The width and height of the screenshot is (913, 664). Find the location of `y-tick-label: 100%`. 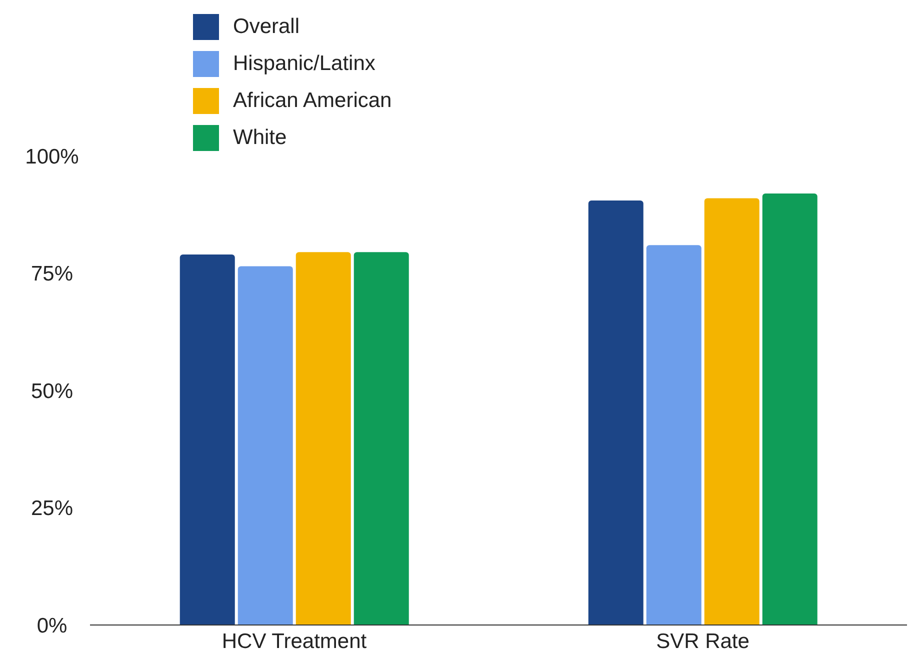

y-tick-label: 100% is located at coordinates (52, 156).